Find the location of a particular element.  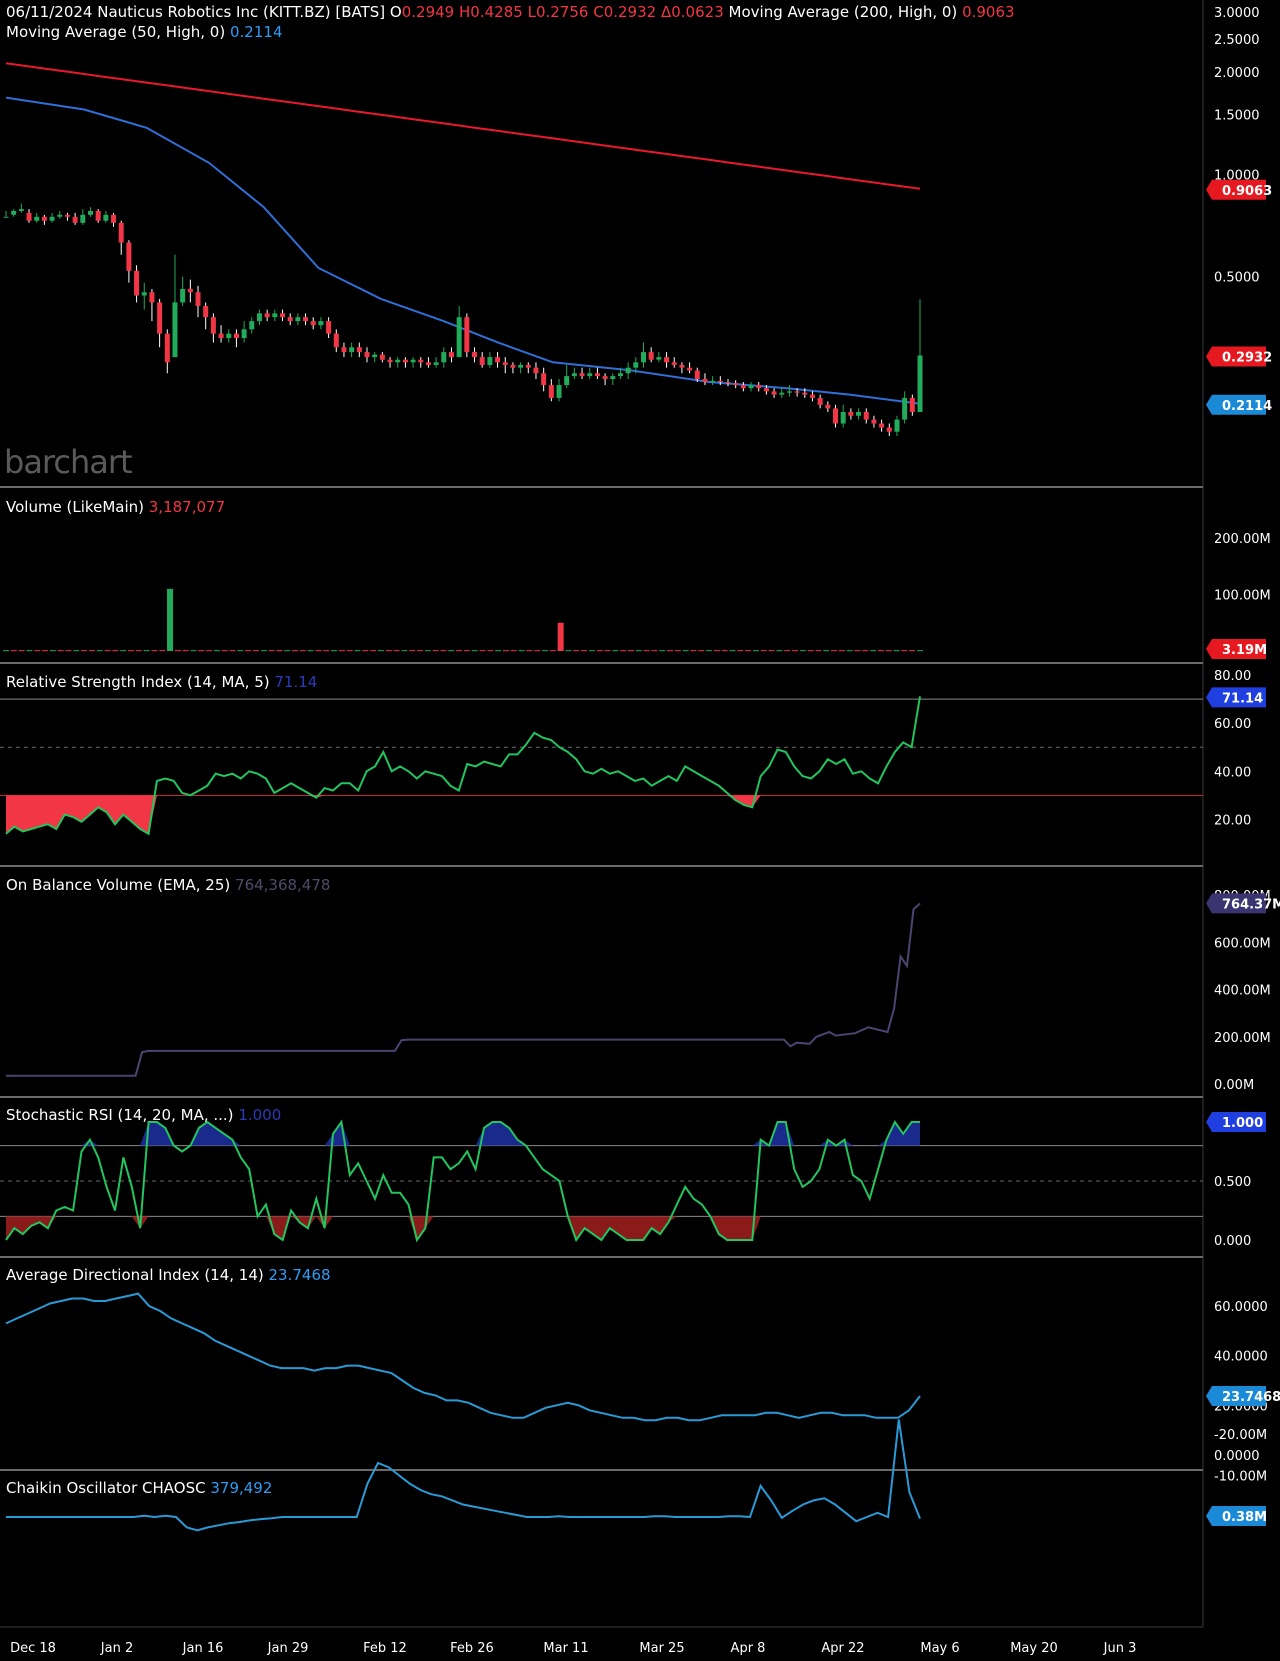

stoch-title: Stochastic RSI (14, 20, MA, ...) is located at coordinates (120, 1115).